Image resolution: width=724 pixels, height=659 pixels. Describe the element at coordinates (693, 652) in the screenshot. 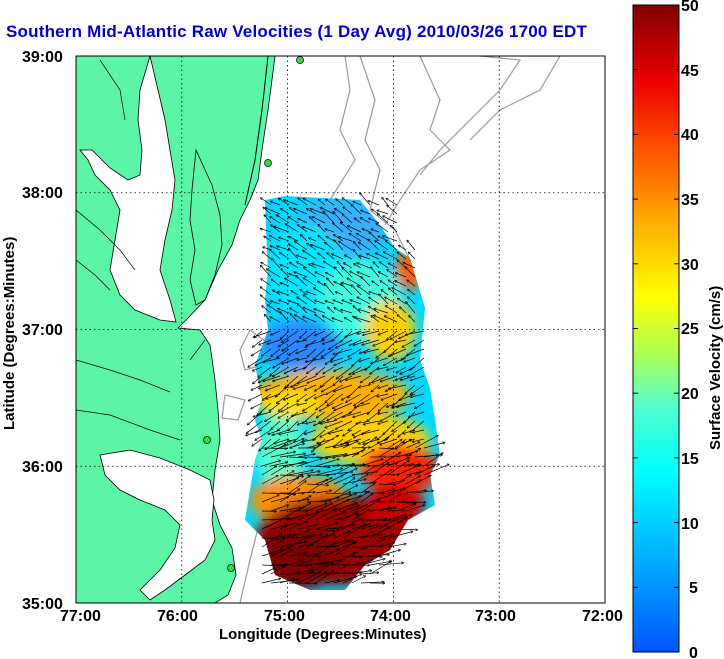

I see `colorbar-tick: 0` at that location.